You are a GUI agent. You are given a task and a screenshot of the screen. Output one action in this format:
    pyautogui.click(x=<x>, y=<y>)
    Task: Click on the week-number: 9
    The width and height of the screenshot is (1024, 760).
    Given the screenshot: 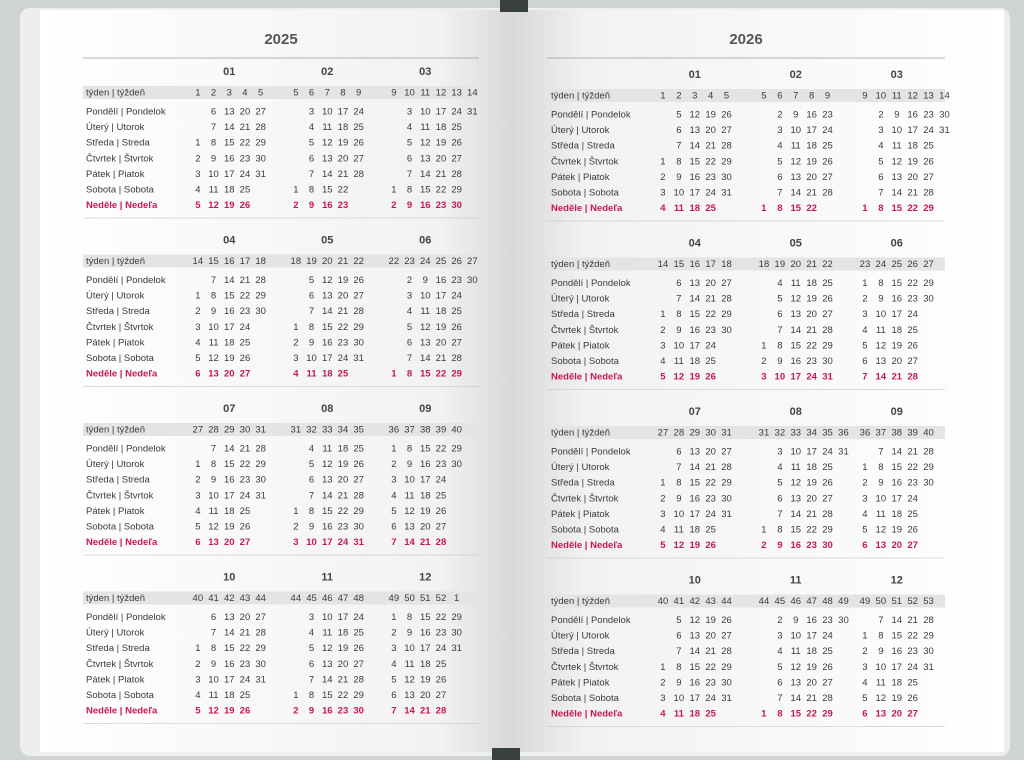 What is the action you would take?
    pyautogui.click(x=393, y=93)
    